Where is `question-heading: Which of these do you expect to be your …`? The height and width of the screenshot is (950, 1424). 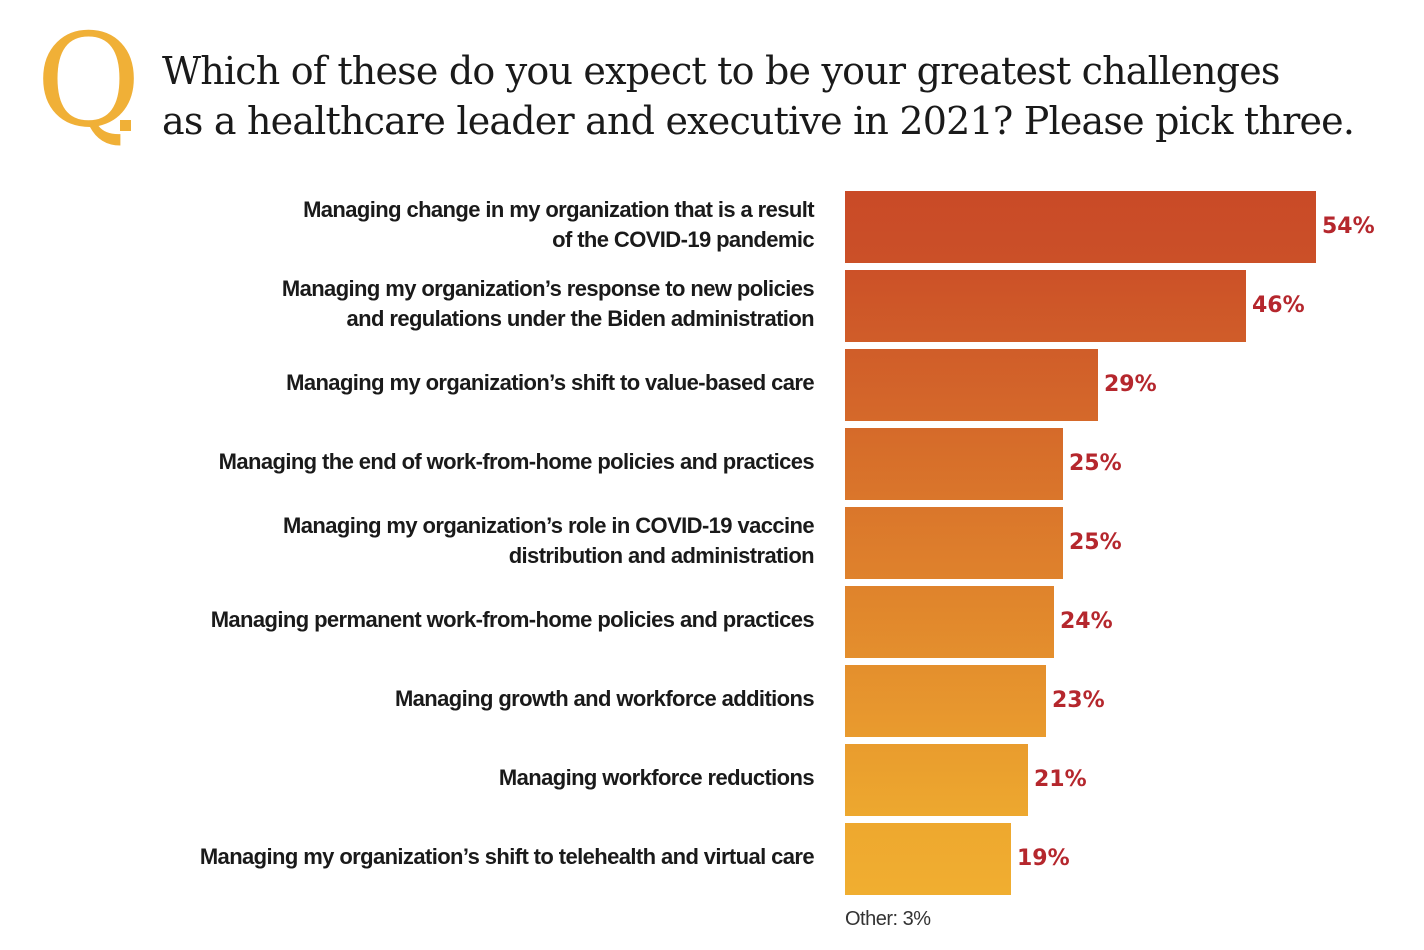
question-heading: Which of these do you expect to be your … is located at coordinates (787, 96).